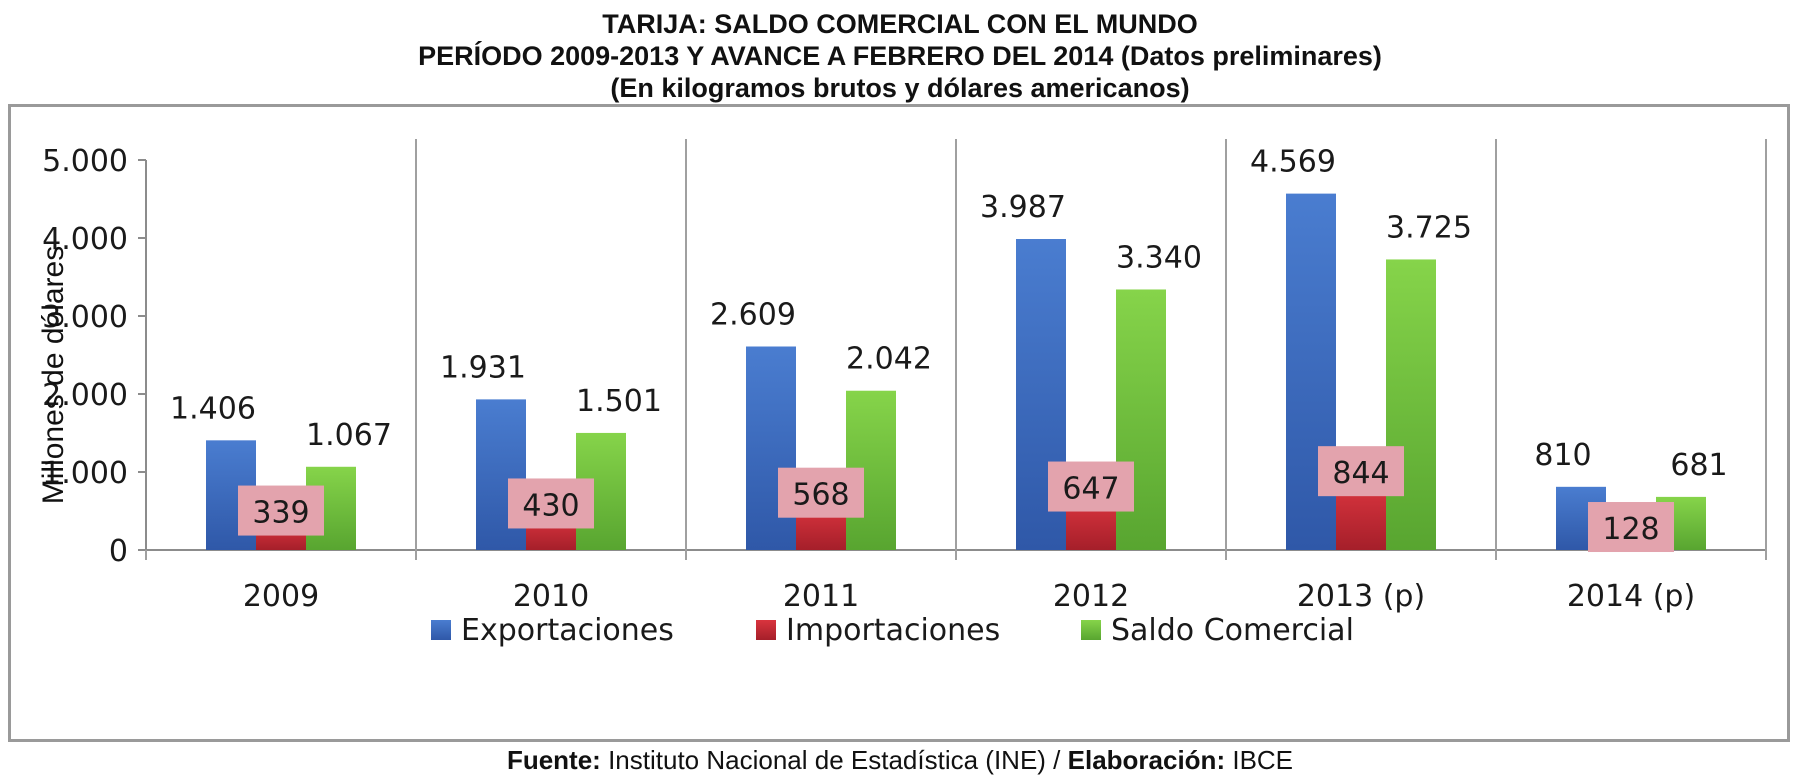 The image size is (1800, 784). Describe the element at coordinates (553, 760) in the screenshot. I see `source-label: Fuente:` at that location.